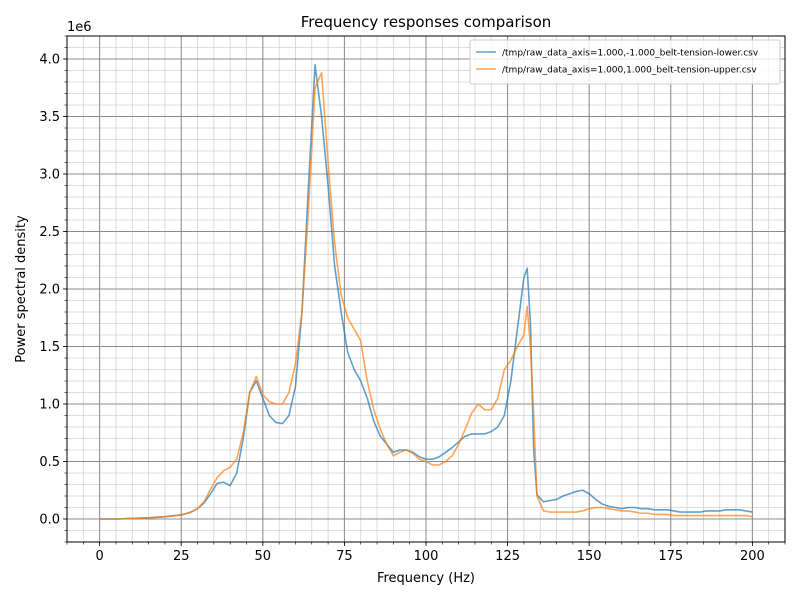  What do you see at coordinates (49, 60) in the screenshot?
I see `y-tick-label: 4.0` at bounding box center [49, 60].